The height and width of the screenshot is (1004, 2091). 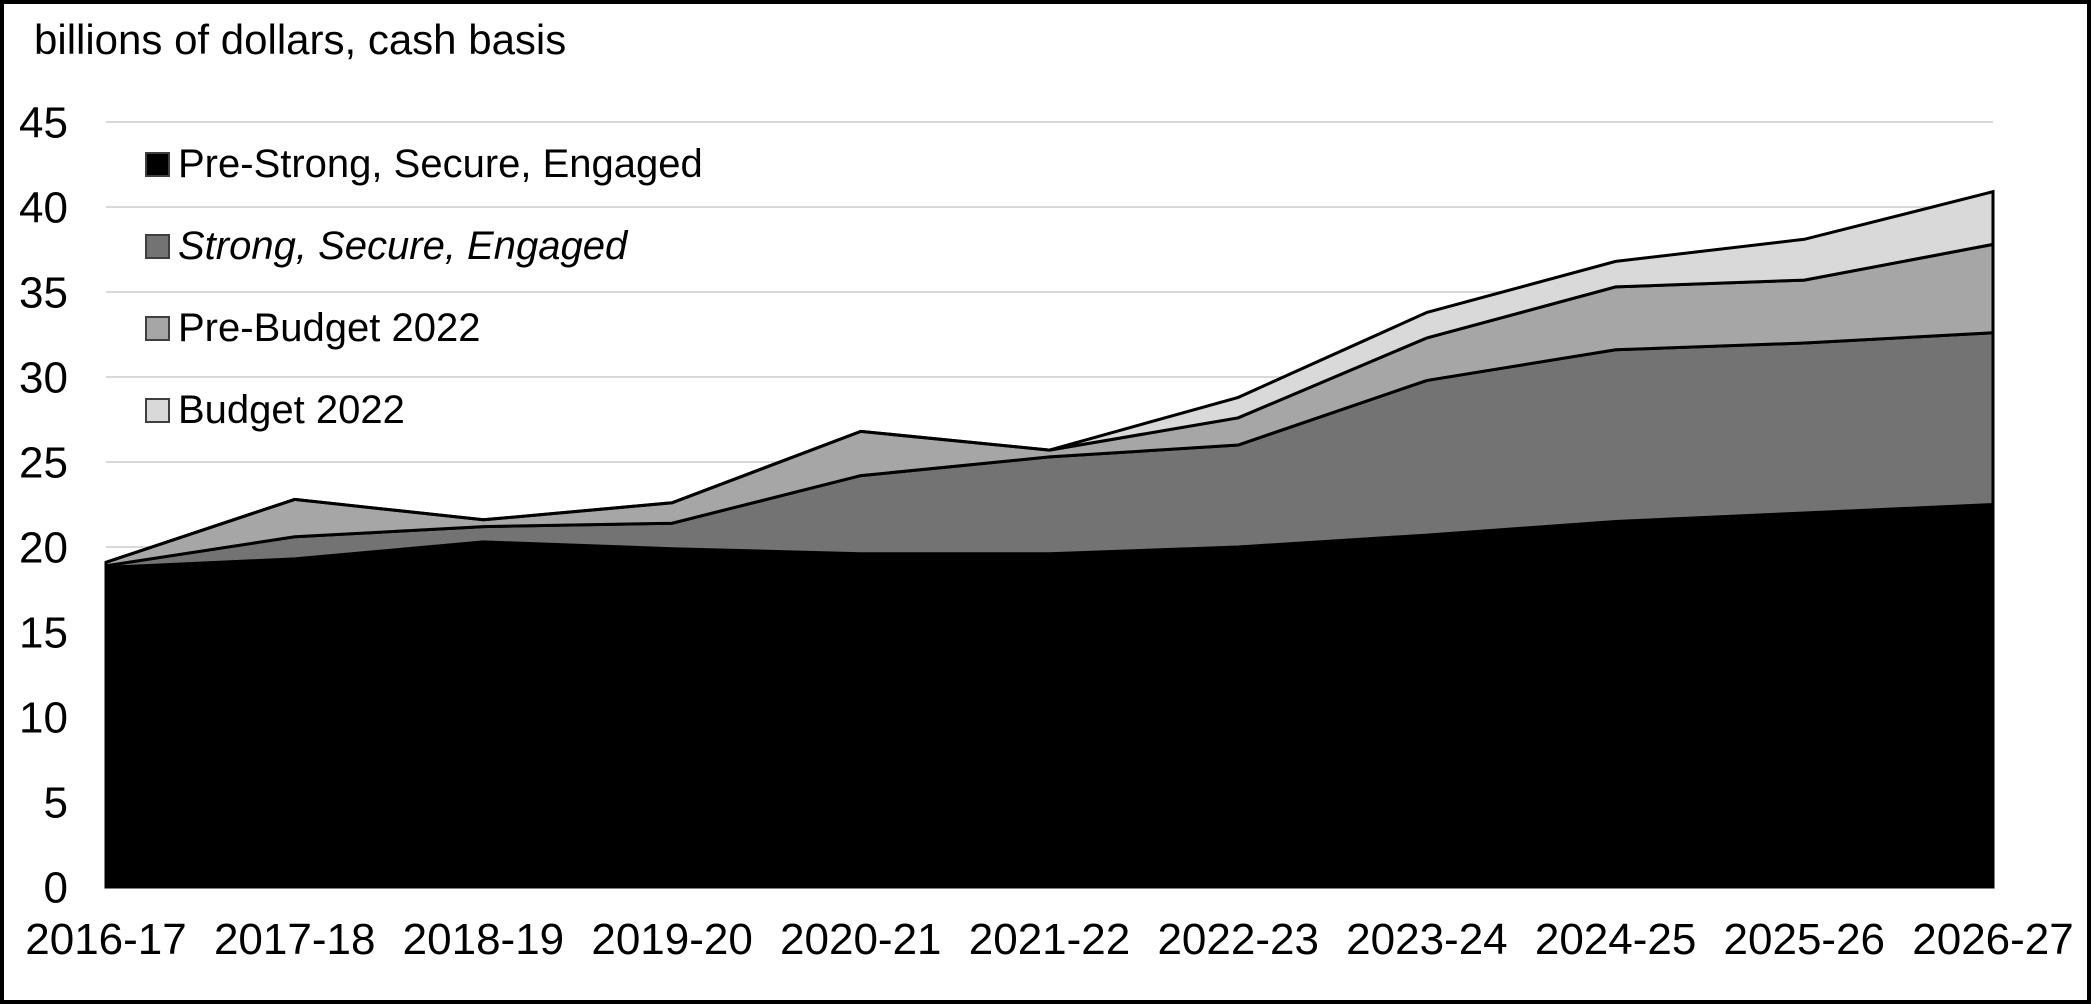 I want to click on y-tick-label-25: 25, so click(x=43, y=462).